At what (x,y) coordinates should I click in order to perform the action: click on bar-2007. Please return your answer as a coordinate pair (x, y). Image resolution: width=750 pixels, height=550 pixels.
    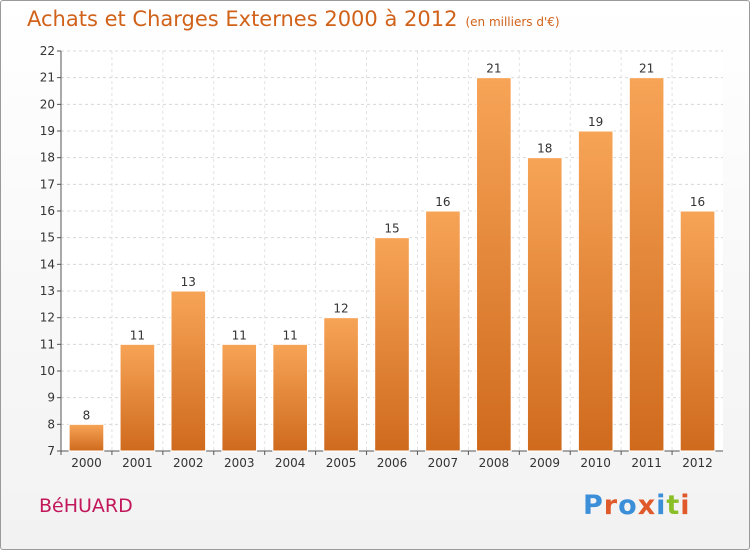
    Looking at the image, I should click on (443, 331).